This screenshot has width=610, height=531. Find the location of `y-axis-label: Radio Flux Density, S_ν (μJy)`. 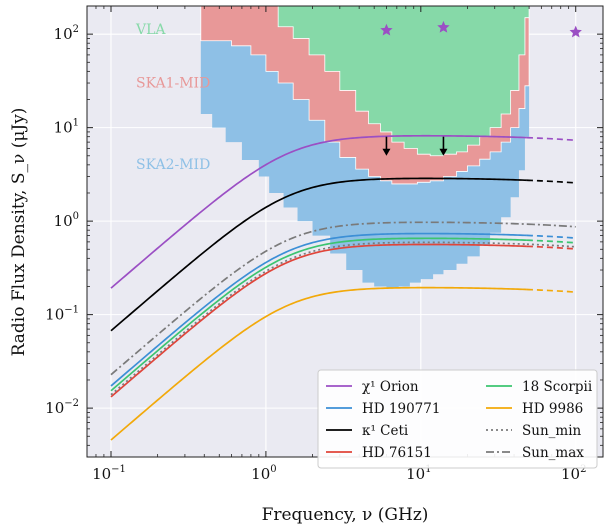

y-axis-label: Radio Flux Density, S_ν (μJy) is located at coordinates (19, 232).